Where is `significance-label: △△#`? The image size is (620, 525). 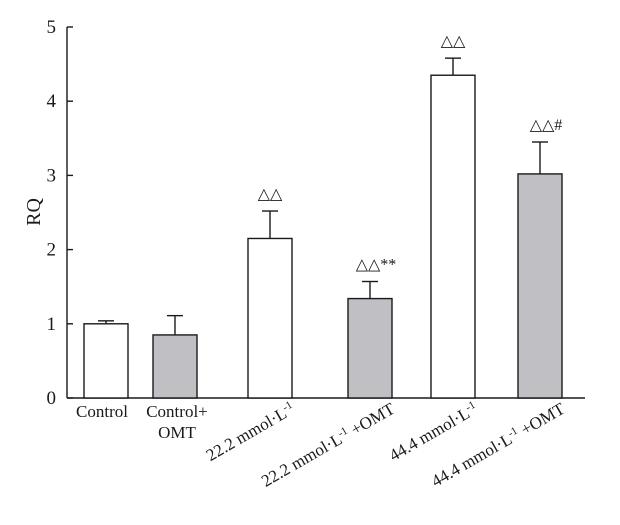 significance-label: △△# is located at coordinates (546, 125).